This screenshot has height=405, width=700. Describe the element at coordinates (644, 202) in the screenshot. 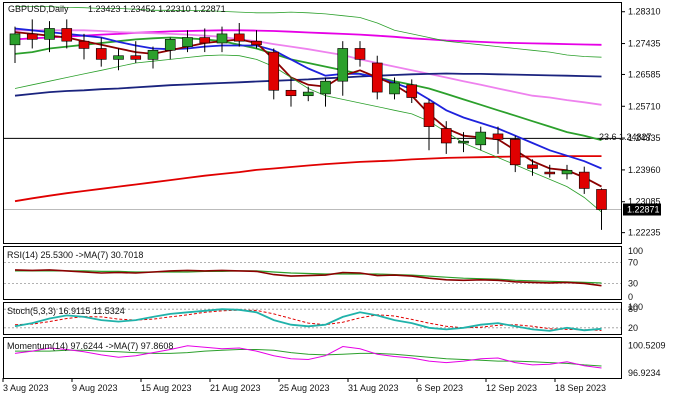

I see `price-tick-label: 1.23085` at that location.